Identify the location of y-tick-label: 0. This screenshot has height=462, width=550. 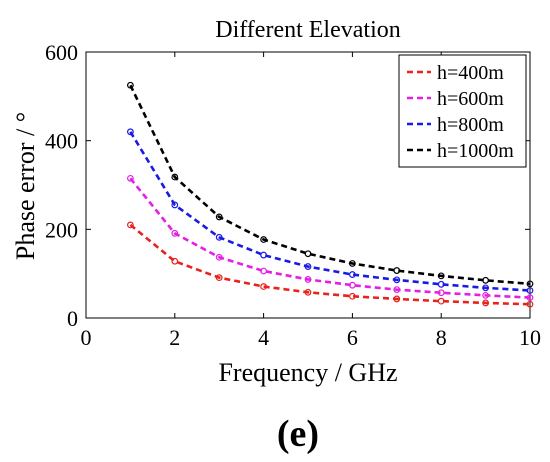
(72, 318).